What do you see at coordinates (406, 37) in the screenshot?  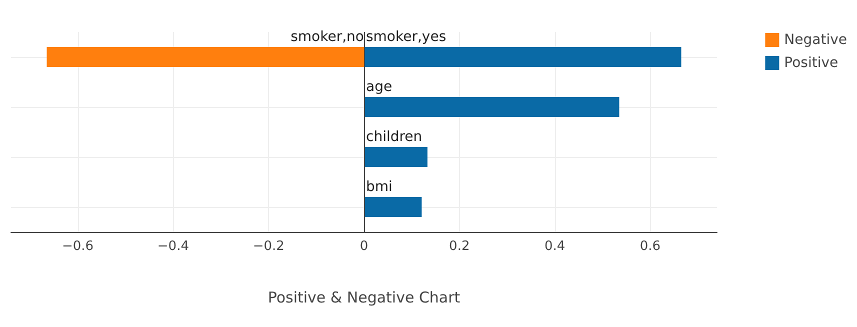 I see `data-label: smoker,yes` at bounding box center [406, 37].